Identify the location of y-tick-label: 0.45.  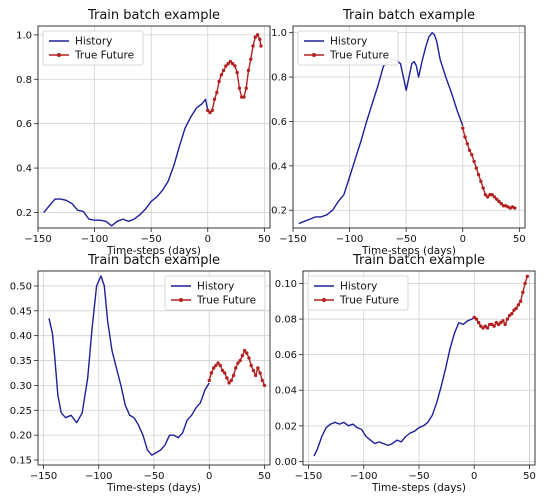
(21, 311).